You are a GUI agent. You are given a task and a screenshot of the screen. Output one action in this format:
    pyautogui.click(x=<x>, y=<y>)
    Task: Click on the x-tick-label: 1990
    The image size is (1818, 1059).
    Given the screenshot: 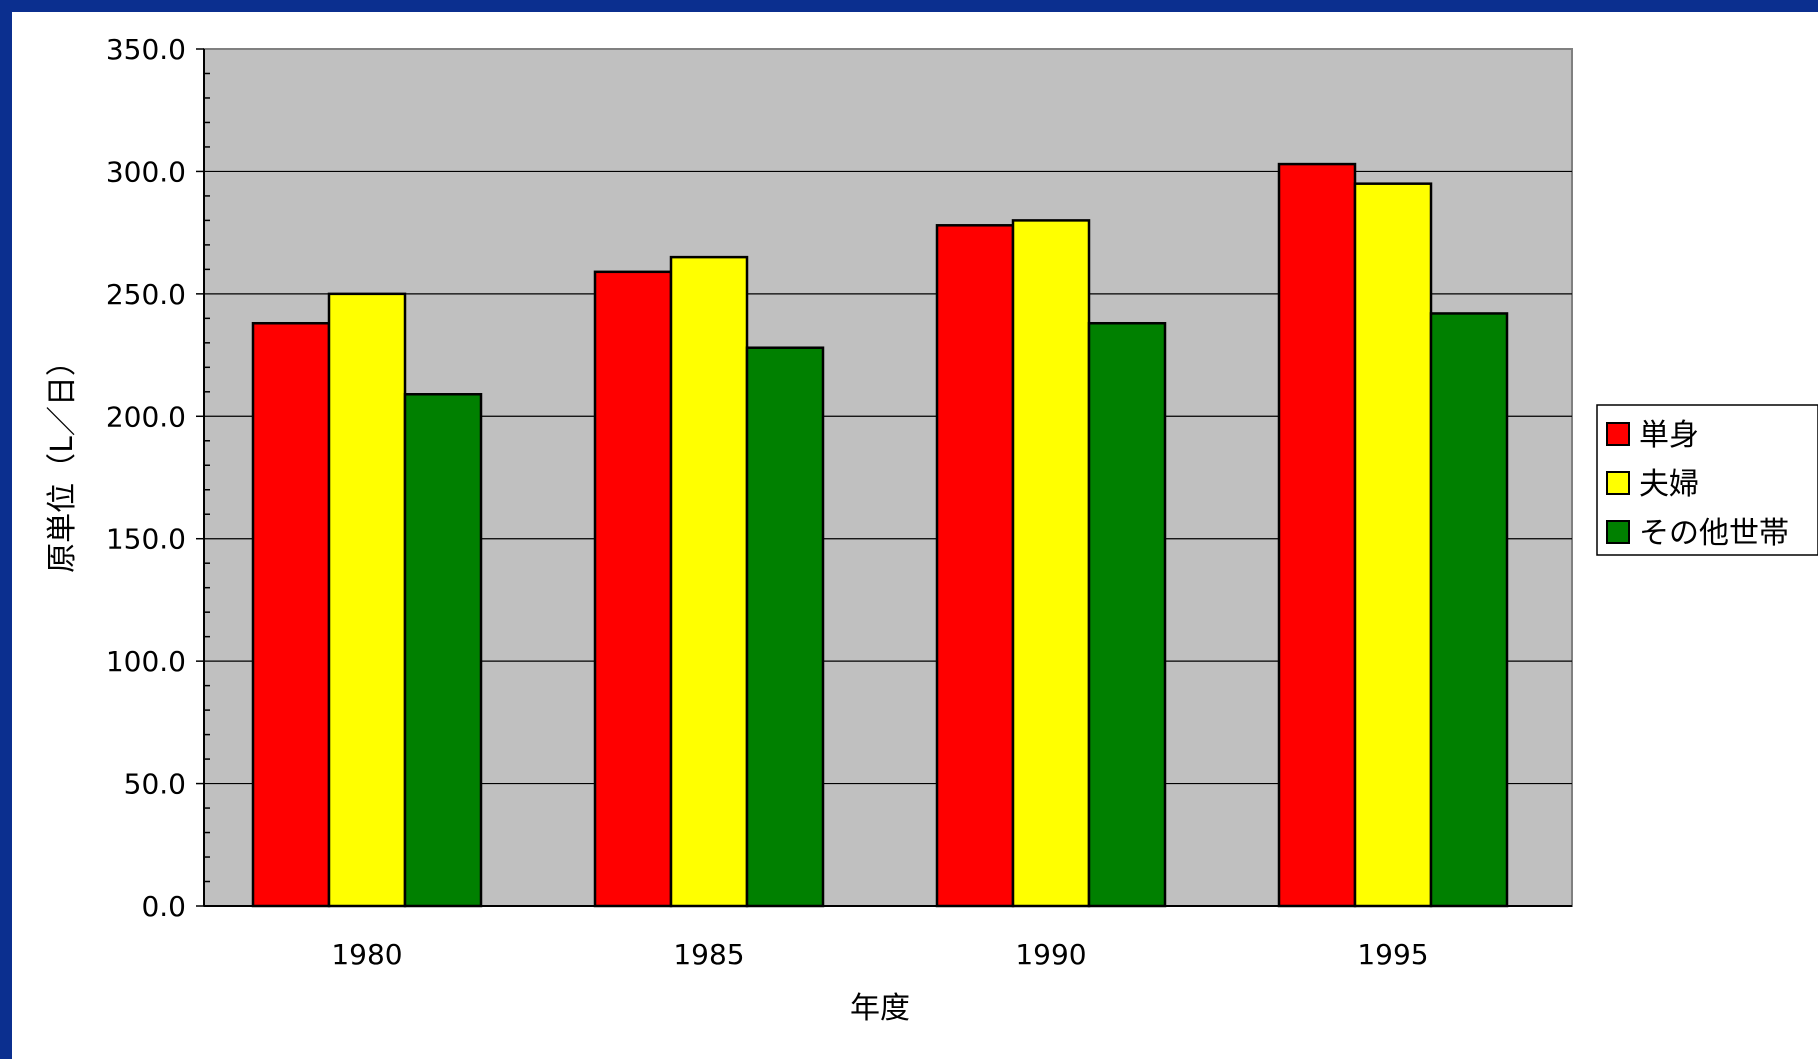 What is the action you would take?
    pyautogui.click(x=1050, y=954)
    